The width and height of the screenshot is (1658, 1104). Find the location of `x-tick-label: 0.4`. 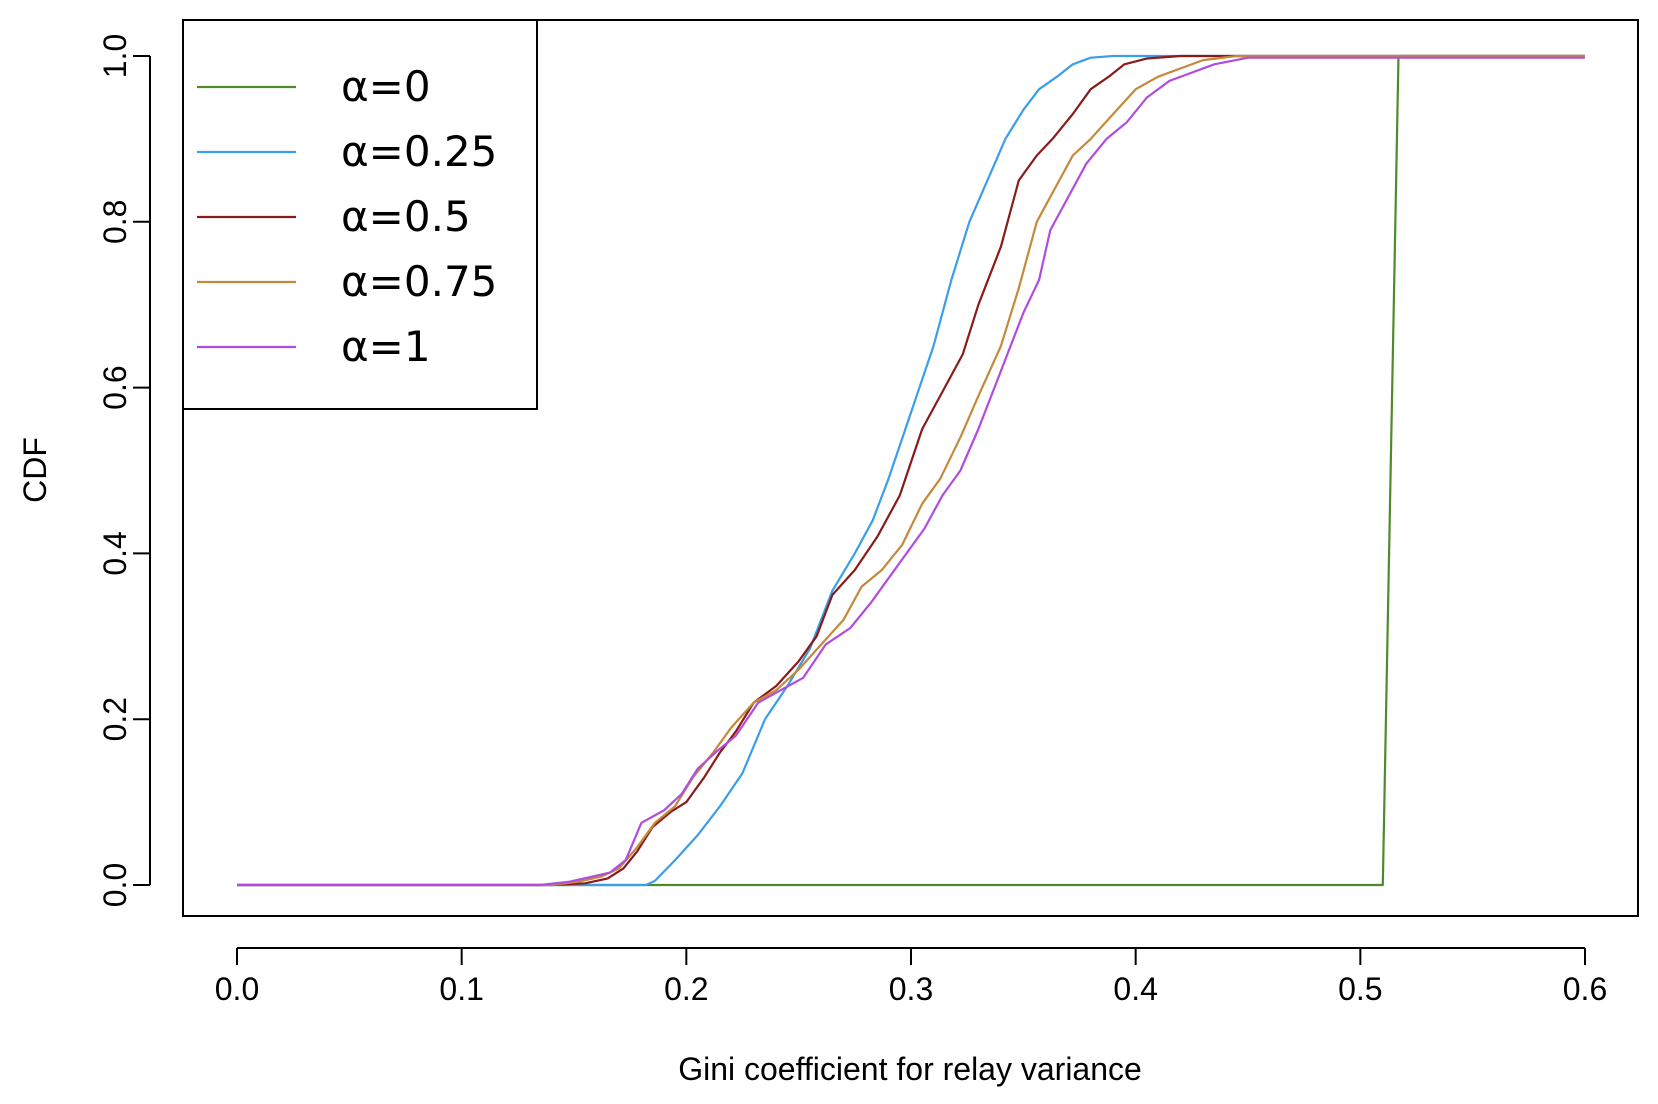

x-tick-label: 0.4 is located at coordinates (1135, 989).